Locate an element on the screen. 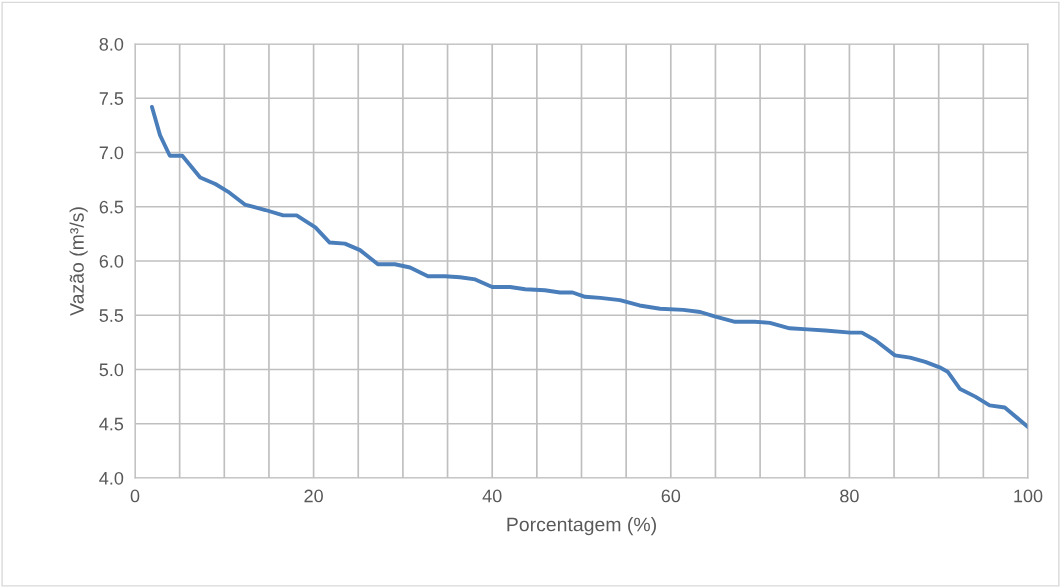  x-tick-label: 80 is located at coordinates (849, 496).